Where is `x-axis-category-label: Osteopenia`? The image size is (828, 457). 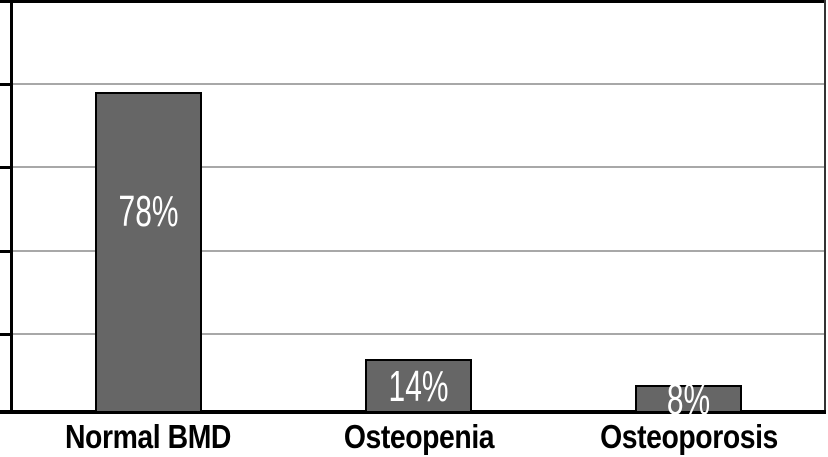 x-axis-category-label: Osteopenia is located at coordinates (419, 436).